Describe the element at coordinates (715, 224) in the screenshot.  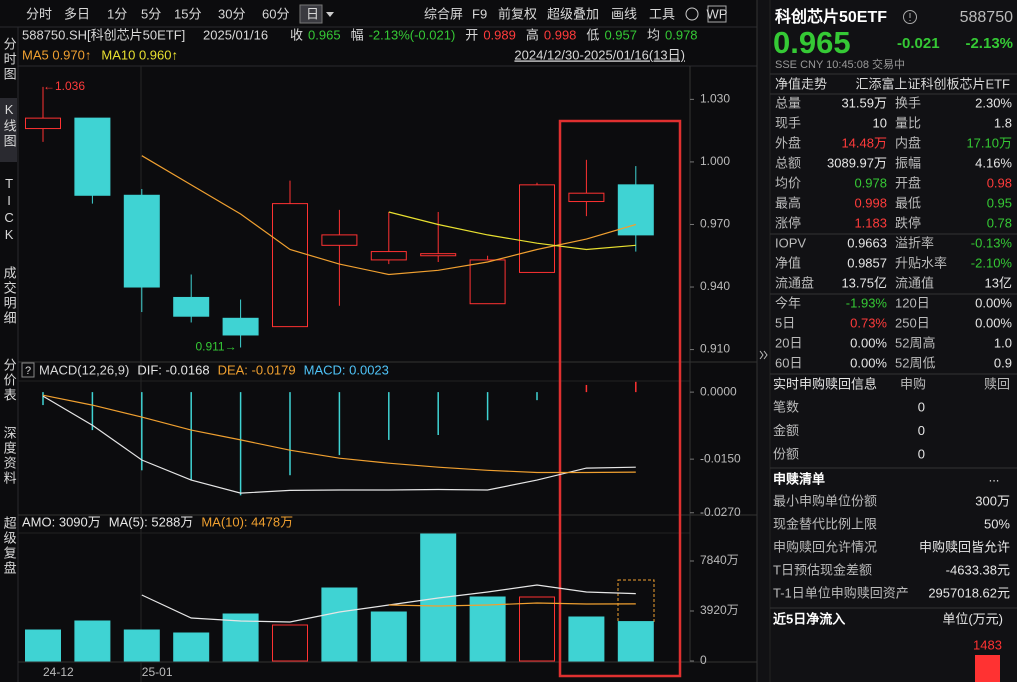
I see `y-tick-label: 0.970` at that location.